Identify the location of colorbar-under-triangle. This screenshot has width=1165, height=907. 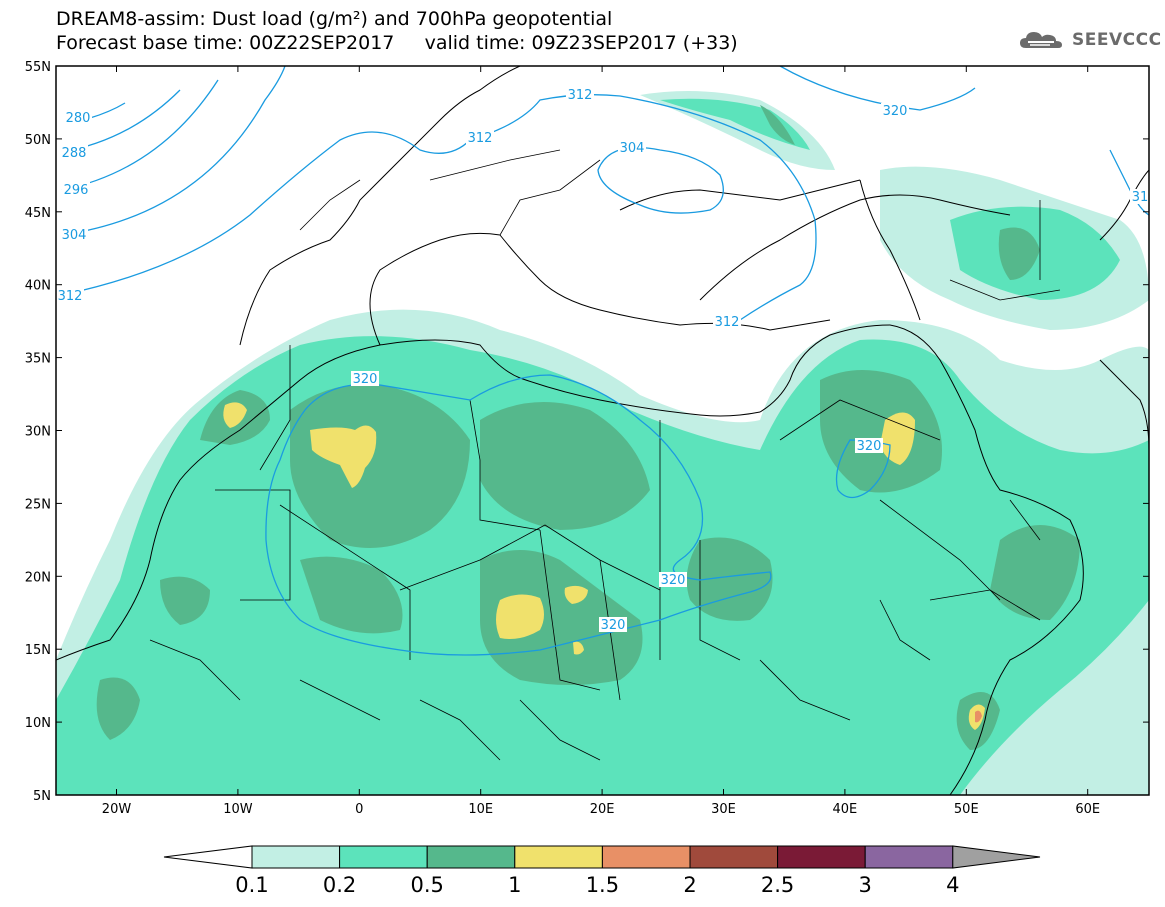
(208, 857).